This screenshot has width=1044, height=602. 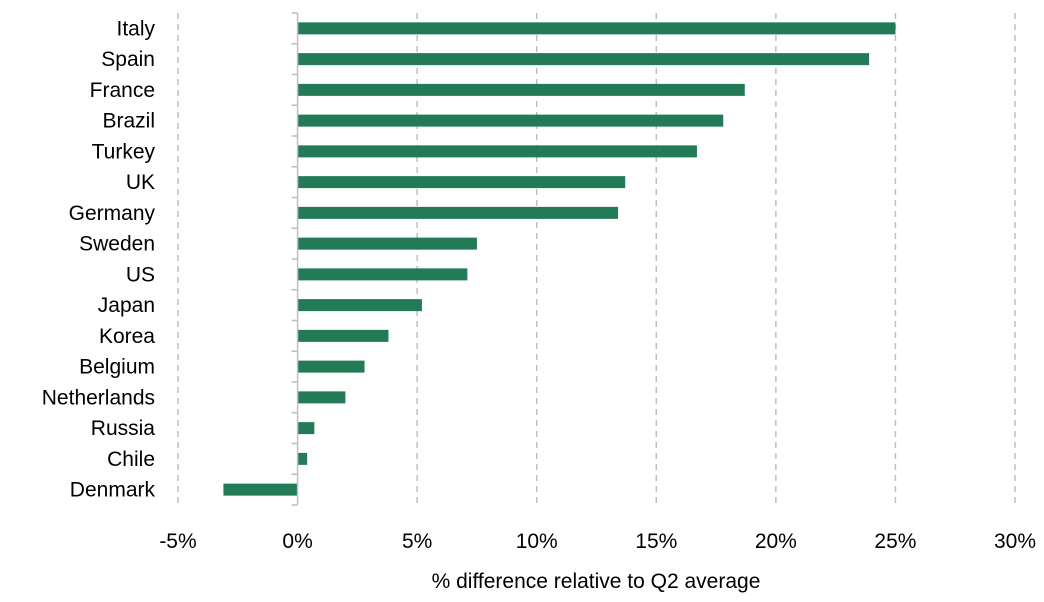 I want to click on bar-brazil, so click(x=510, y=120).